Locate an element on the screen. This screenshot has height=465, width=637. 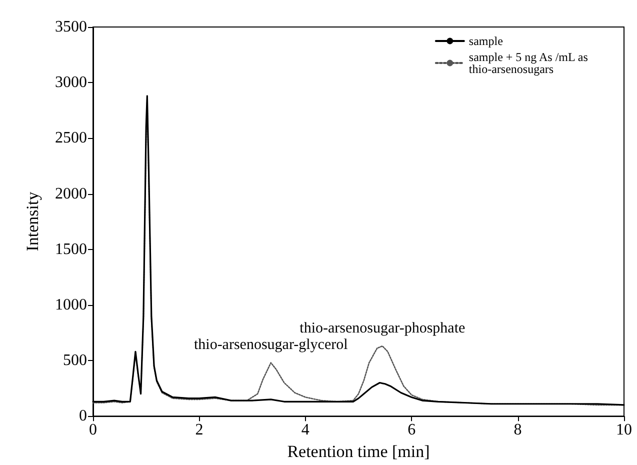
y-tick-label: 1500 is located at coordinates (71, 249).